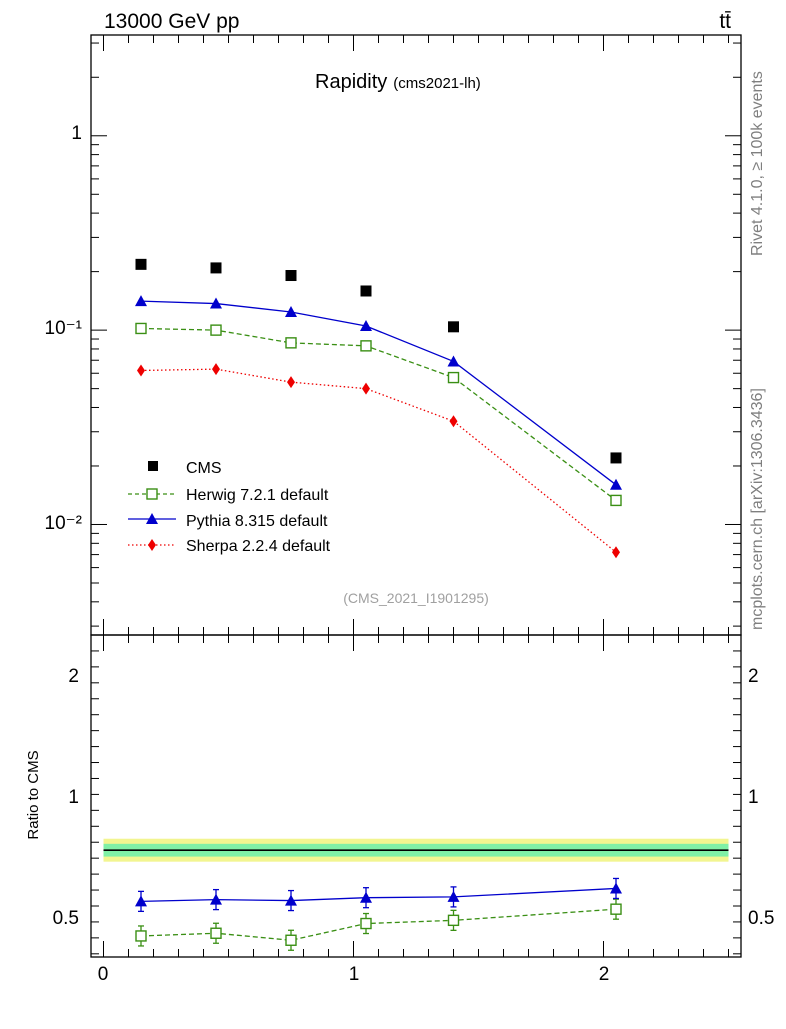 This screenshot has height=1029, width=786. I want to click on main-line-sherpa, so click(378, 460).